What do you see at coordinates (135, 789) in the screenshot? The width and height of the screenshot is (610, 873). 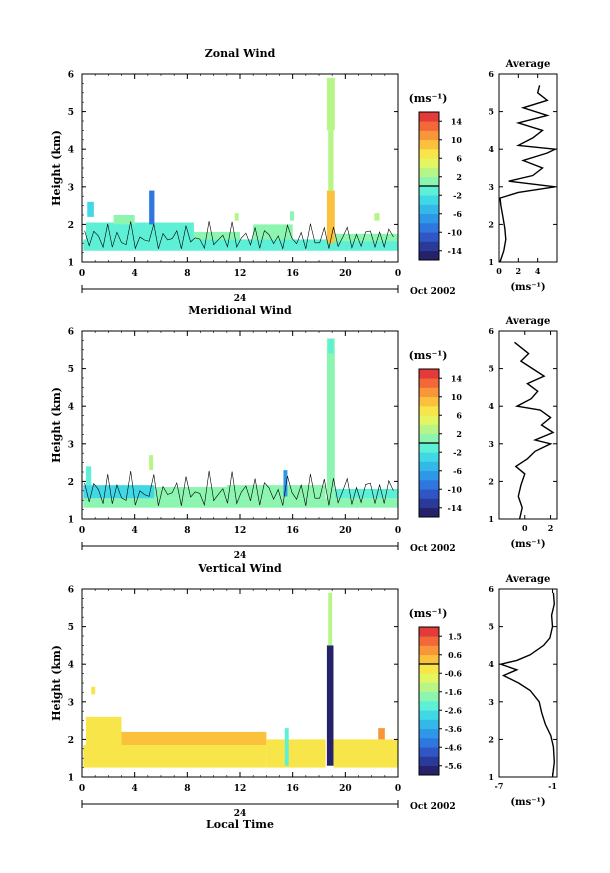 I see `x-tick-label-2: 4` at bounding box center [135, 789].